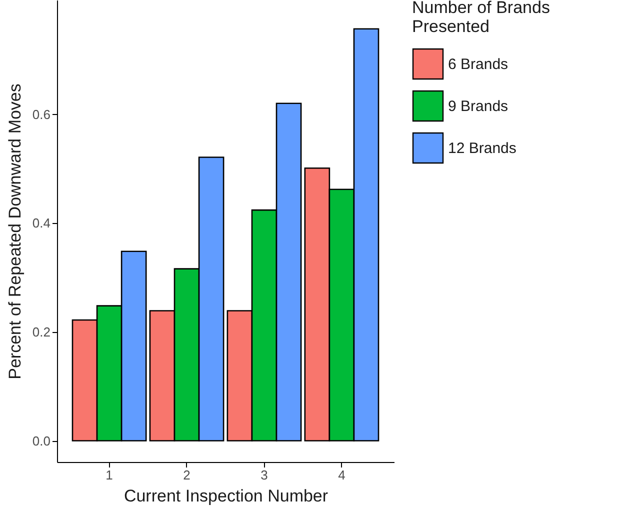 The width and height of the screenshot is (644, 525). What do you see at coordinates (481, 18) in the screenshot?
I see `legend-title: Number of Brands Presented` at bounding box center [481, 18].